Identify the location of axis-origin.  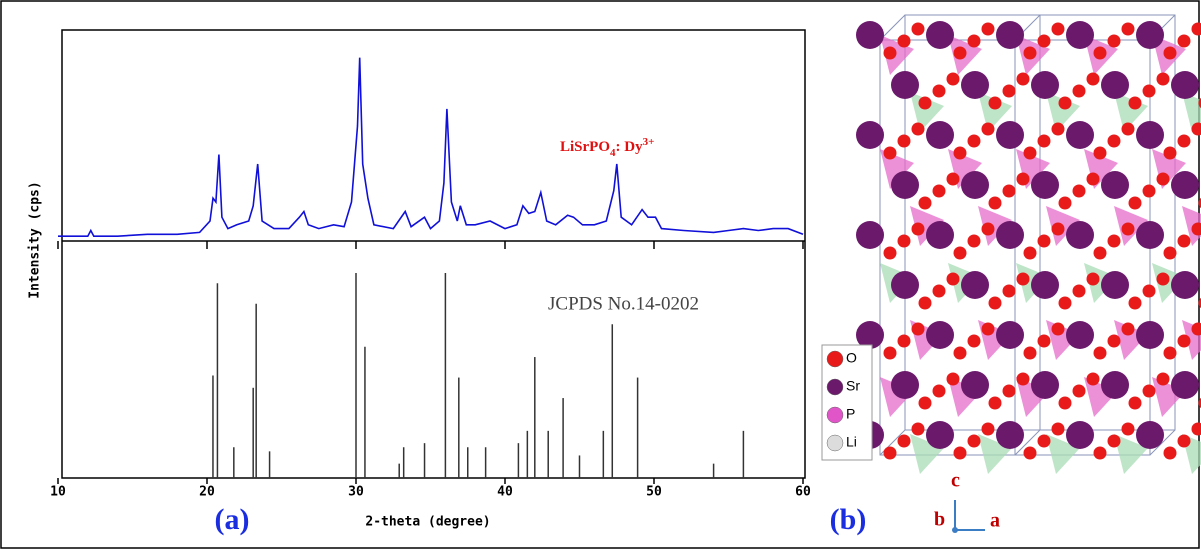
(955, 530).